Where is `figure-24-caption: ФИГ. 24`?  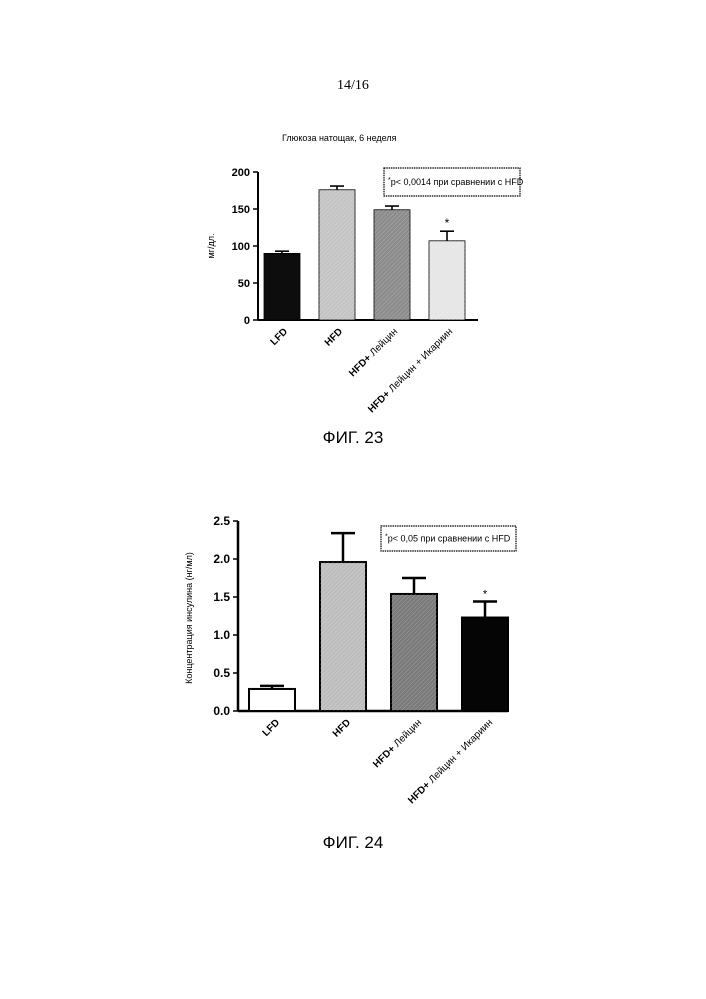 figure-24-caption: ФИГ. 24 is located at coordinates (353, 843).